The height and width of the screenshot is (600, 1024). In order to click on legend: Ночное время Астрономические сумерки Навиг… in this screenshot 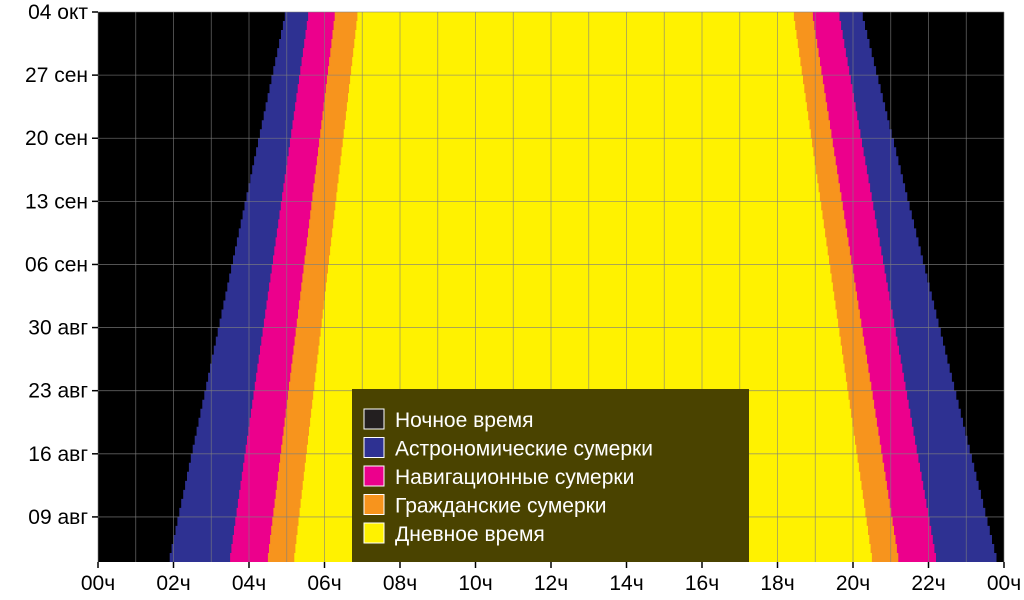, I will do `click(550, 475)`.